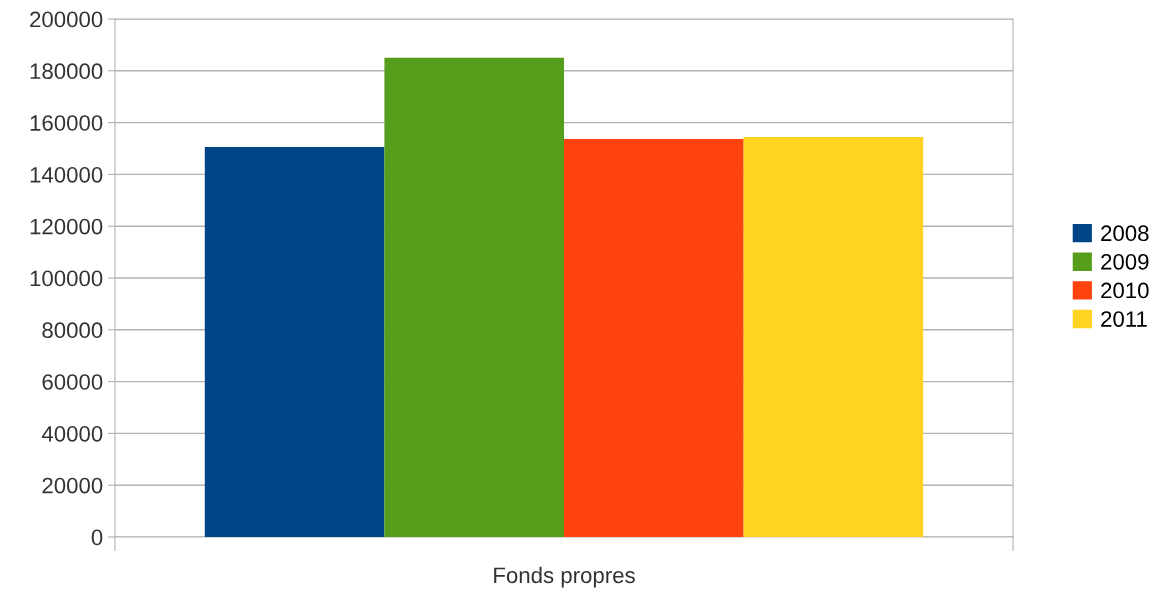  I want to click on y-tick-label: 80000, so click(72, 330).